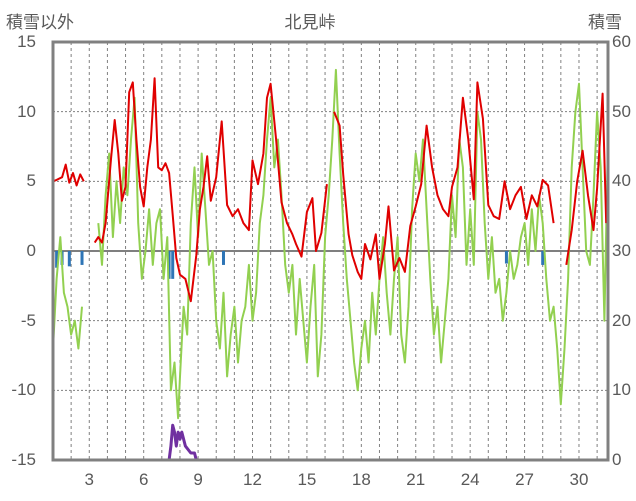  I want to click on x-tick-label: 12, so click(252, 479).